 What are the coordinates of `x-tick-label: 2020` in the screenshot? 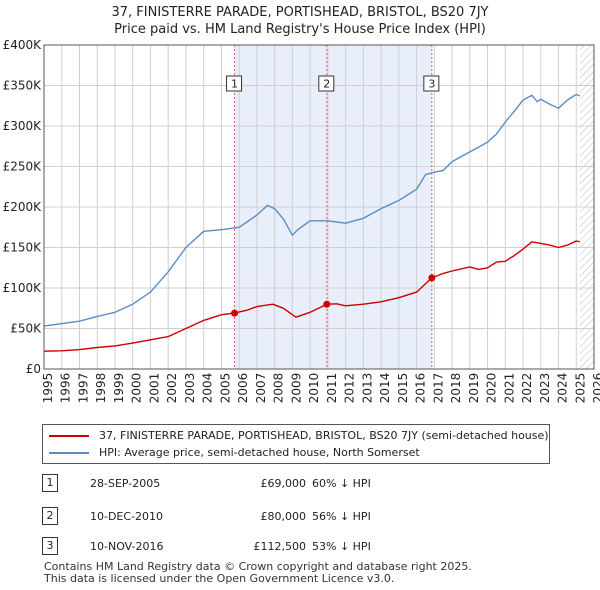 It's located at (492, 388).